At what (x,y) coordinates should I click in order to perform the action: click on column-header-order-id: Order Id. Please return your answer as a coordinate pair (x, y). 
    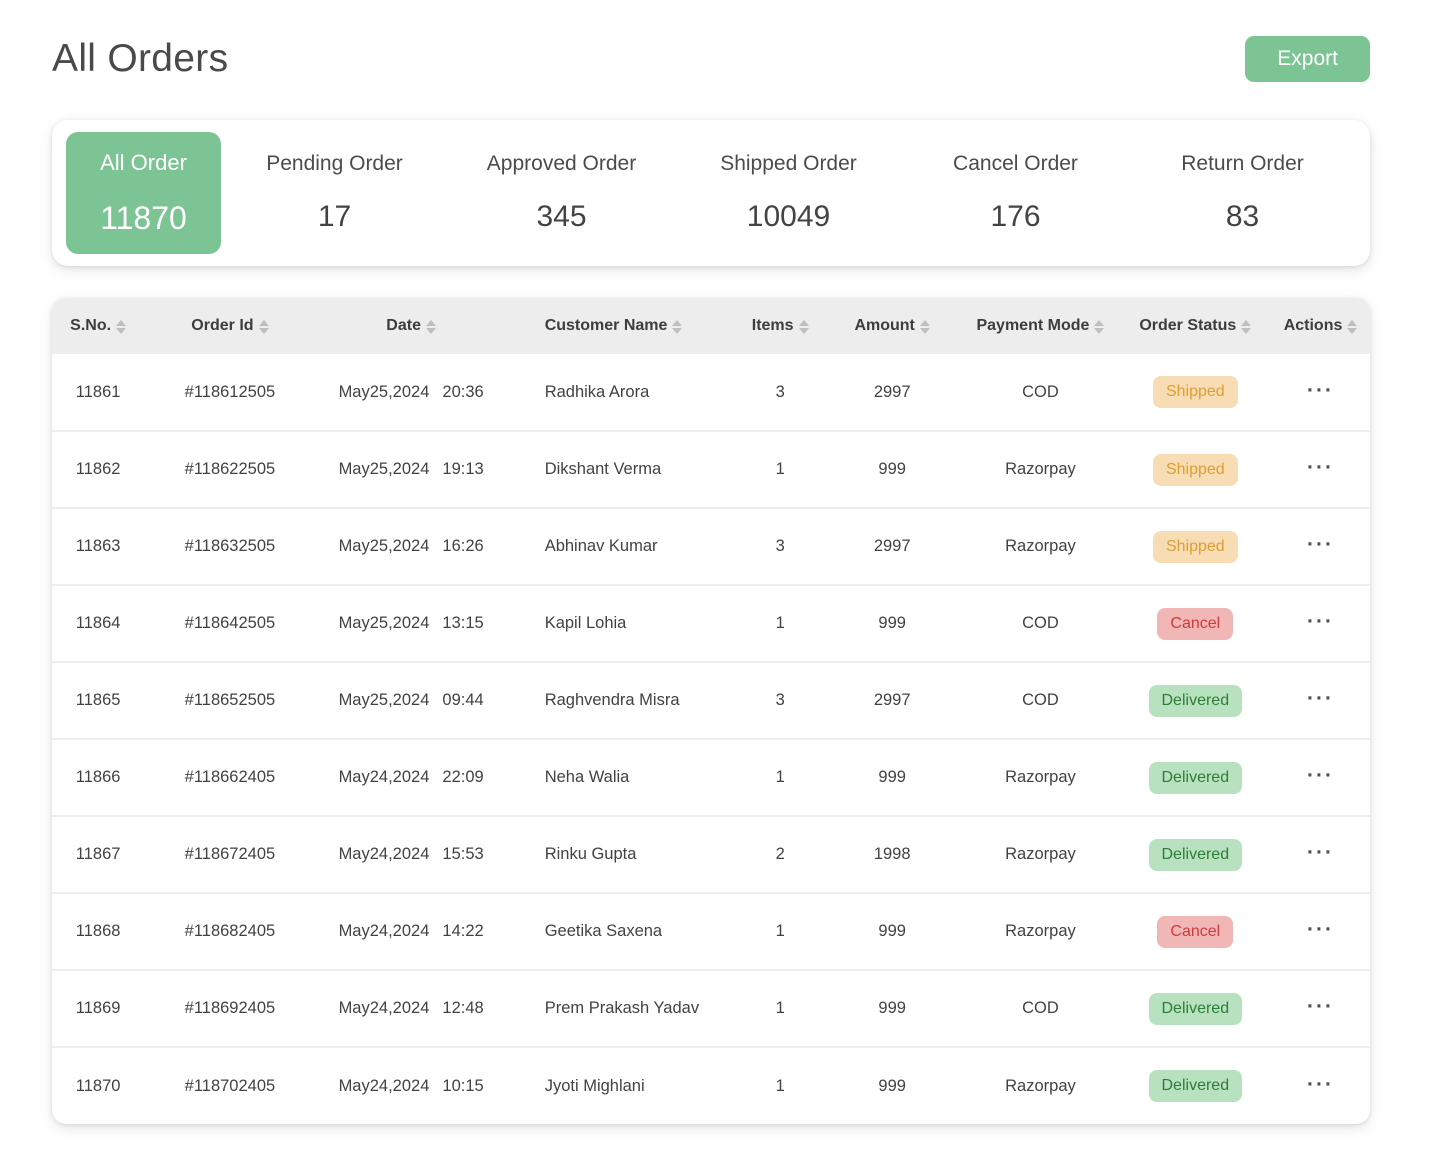
    Looking at the image, I should click on (229, 326).